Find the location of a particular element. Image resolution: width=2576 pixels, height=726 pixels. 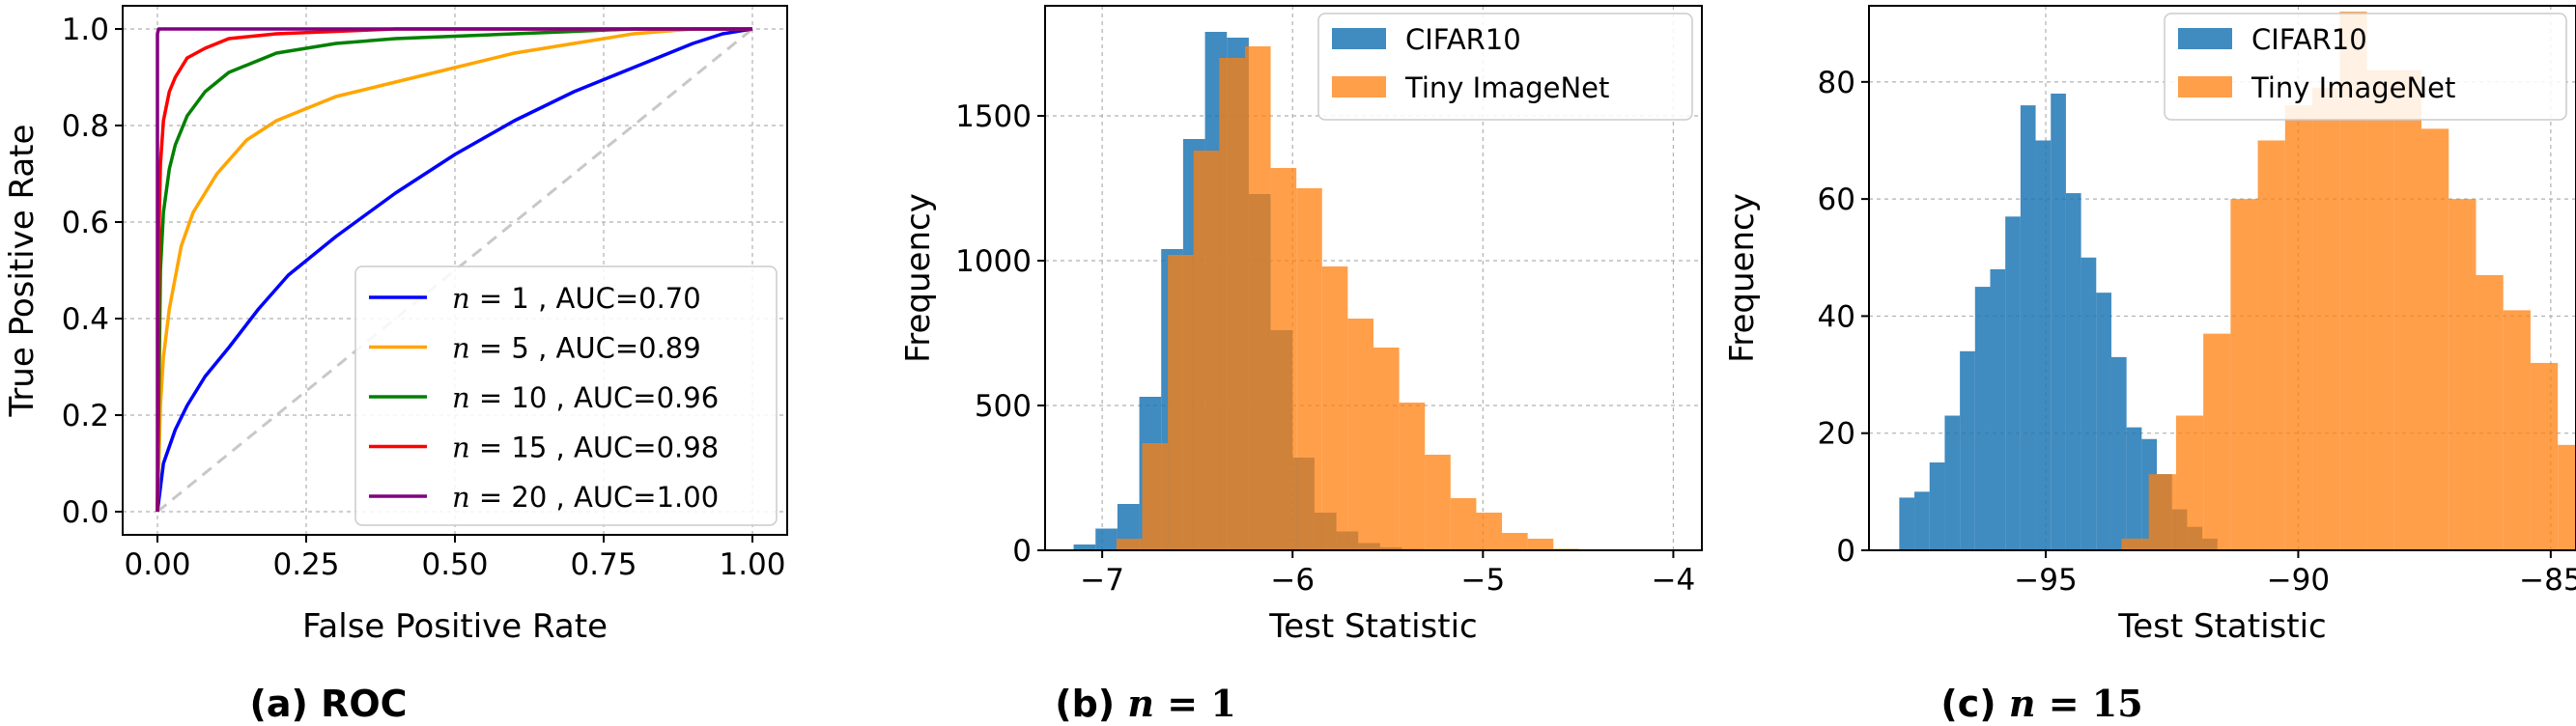

roc-y-tick-label: 0.4 is located at coordinates (85, 320).